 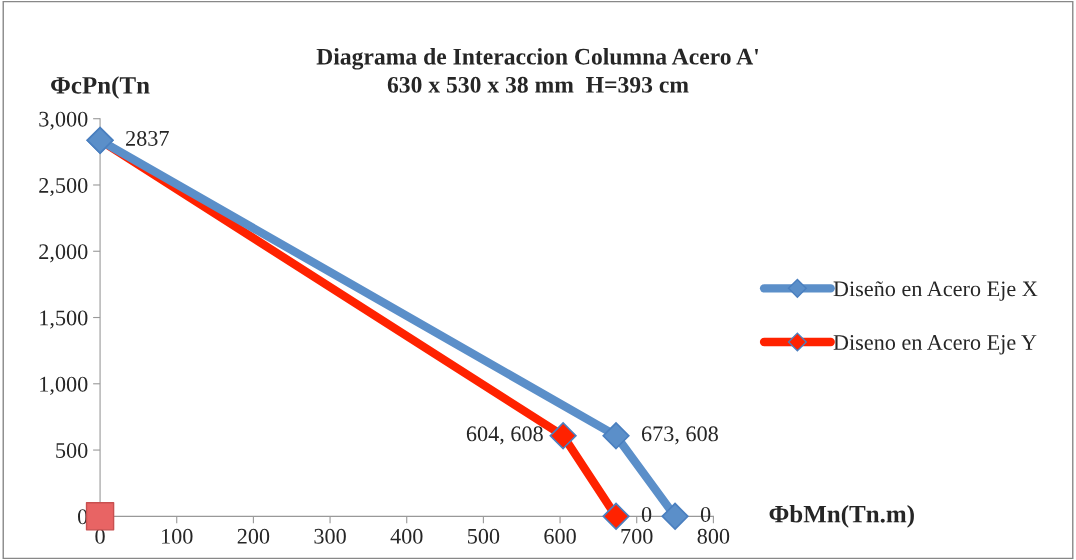 I want to click on x-tick-label: 400, so click(x=406, y=536).